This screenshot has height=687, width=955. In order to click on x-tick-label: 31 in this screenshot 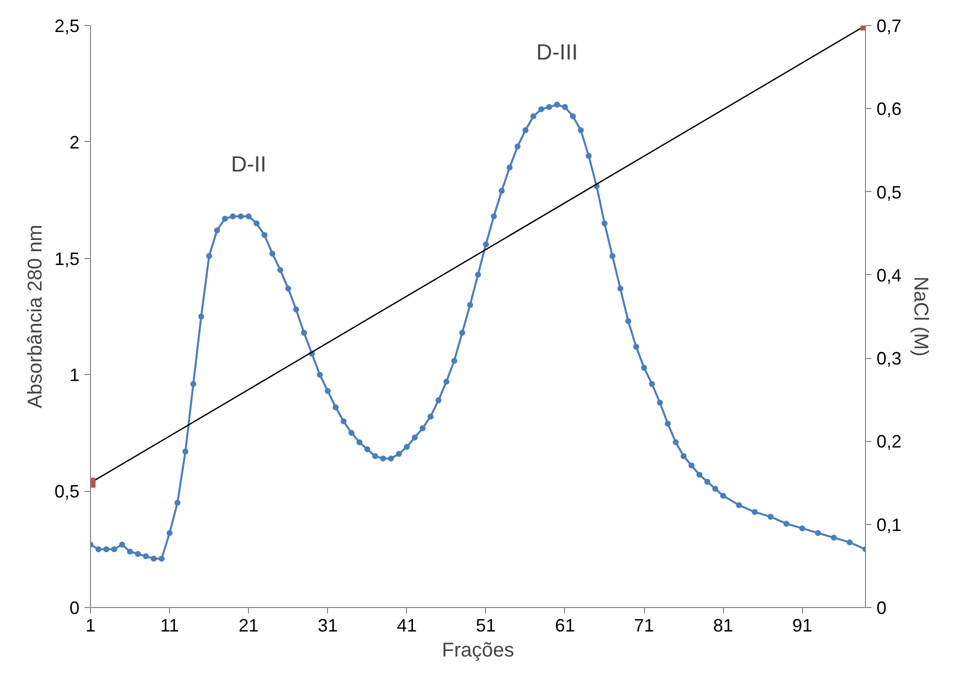, I will do `click(328, 626)`.